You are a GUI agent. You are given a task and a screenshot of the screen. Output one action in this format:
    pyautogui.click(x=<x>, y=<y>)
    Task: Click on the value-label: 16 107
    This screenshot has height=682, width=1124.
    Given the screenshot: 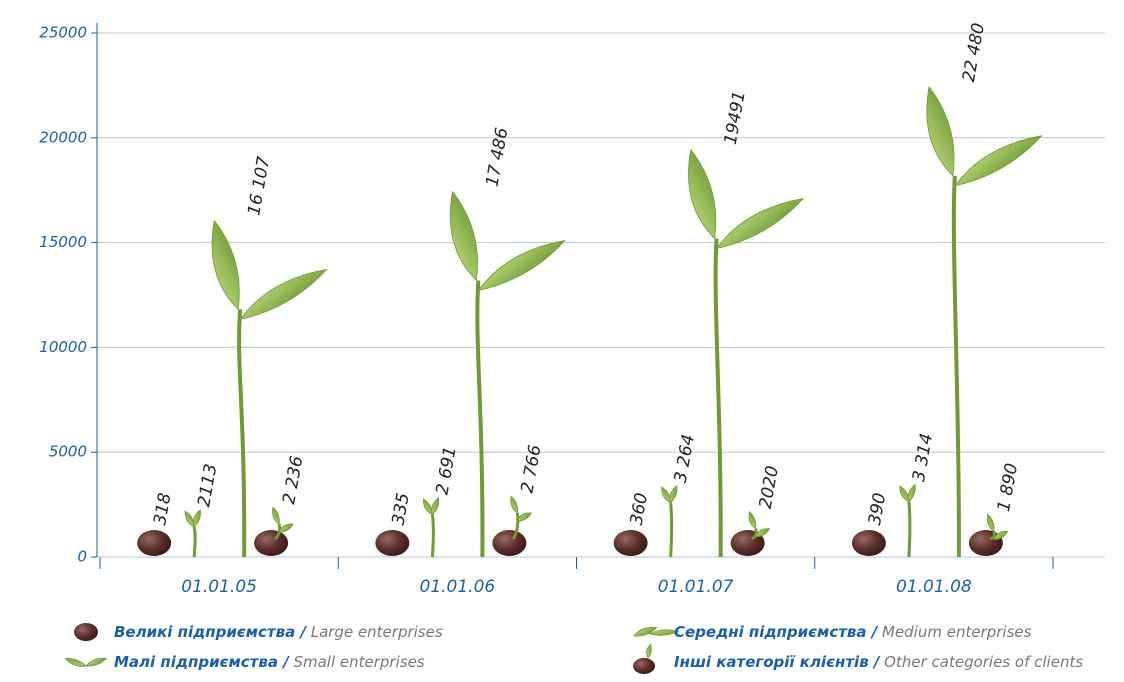 What is the action you would take?
    pyautogui.click(x=259, y=186)
    